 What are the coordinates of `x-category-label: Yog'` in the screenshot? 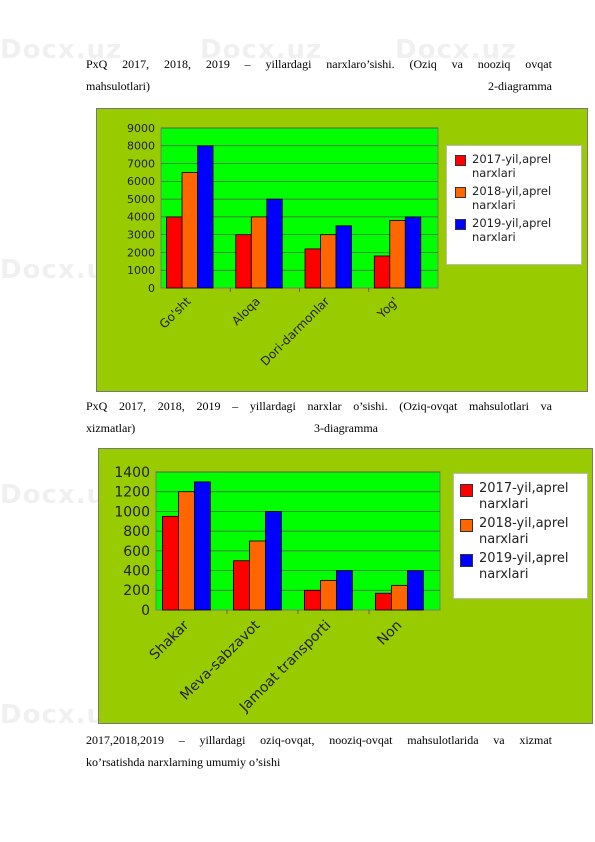 It's located at (388, 308).